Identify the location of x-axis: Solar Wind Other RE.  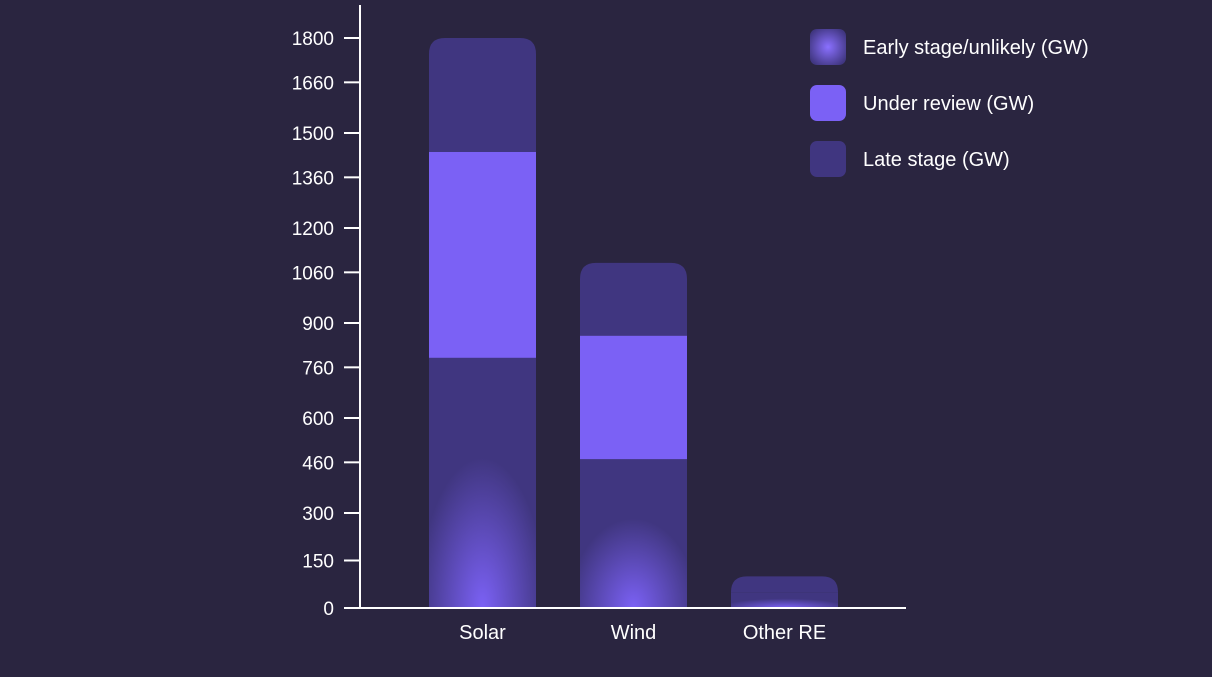
(625, 625).